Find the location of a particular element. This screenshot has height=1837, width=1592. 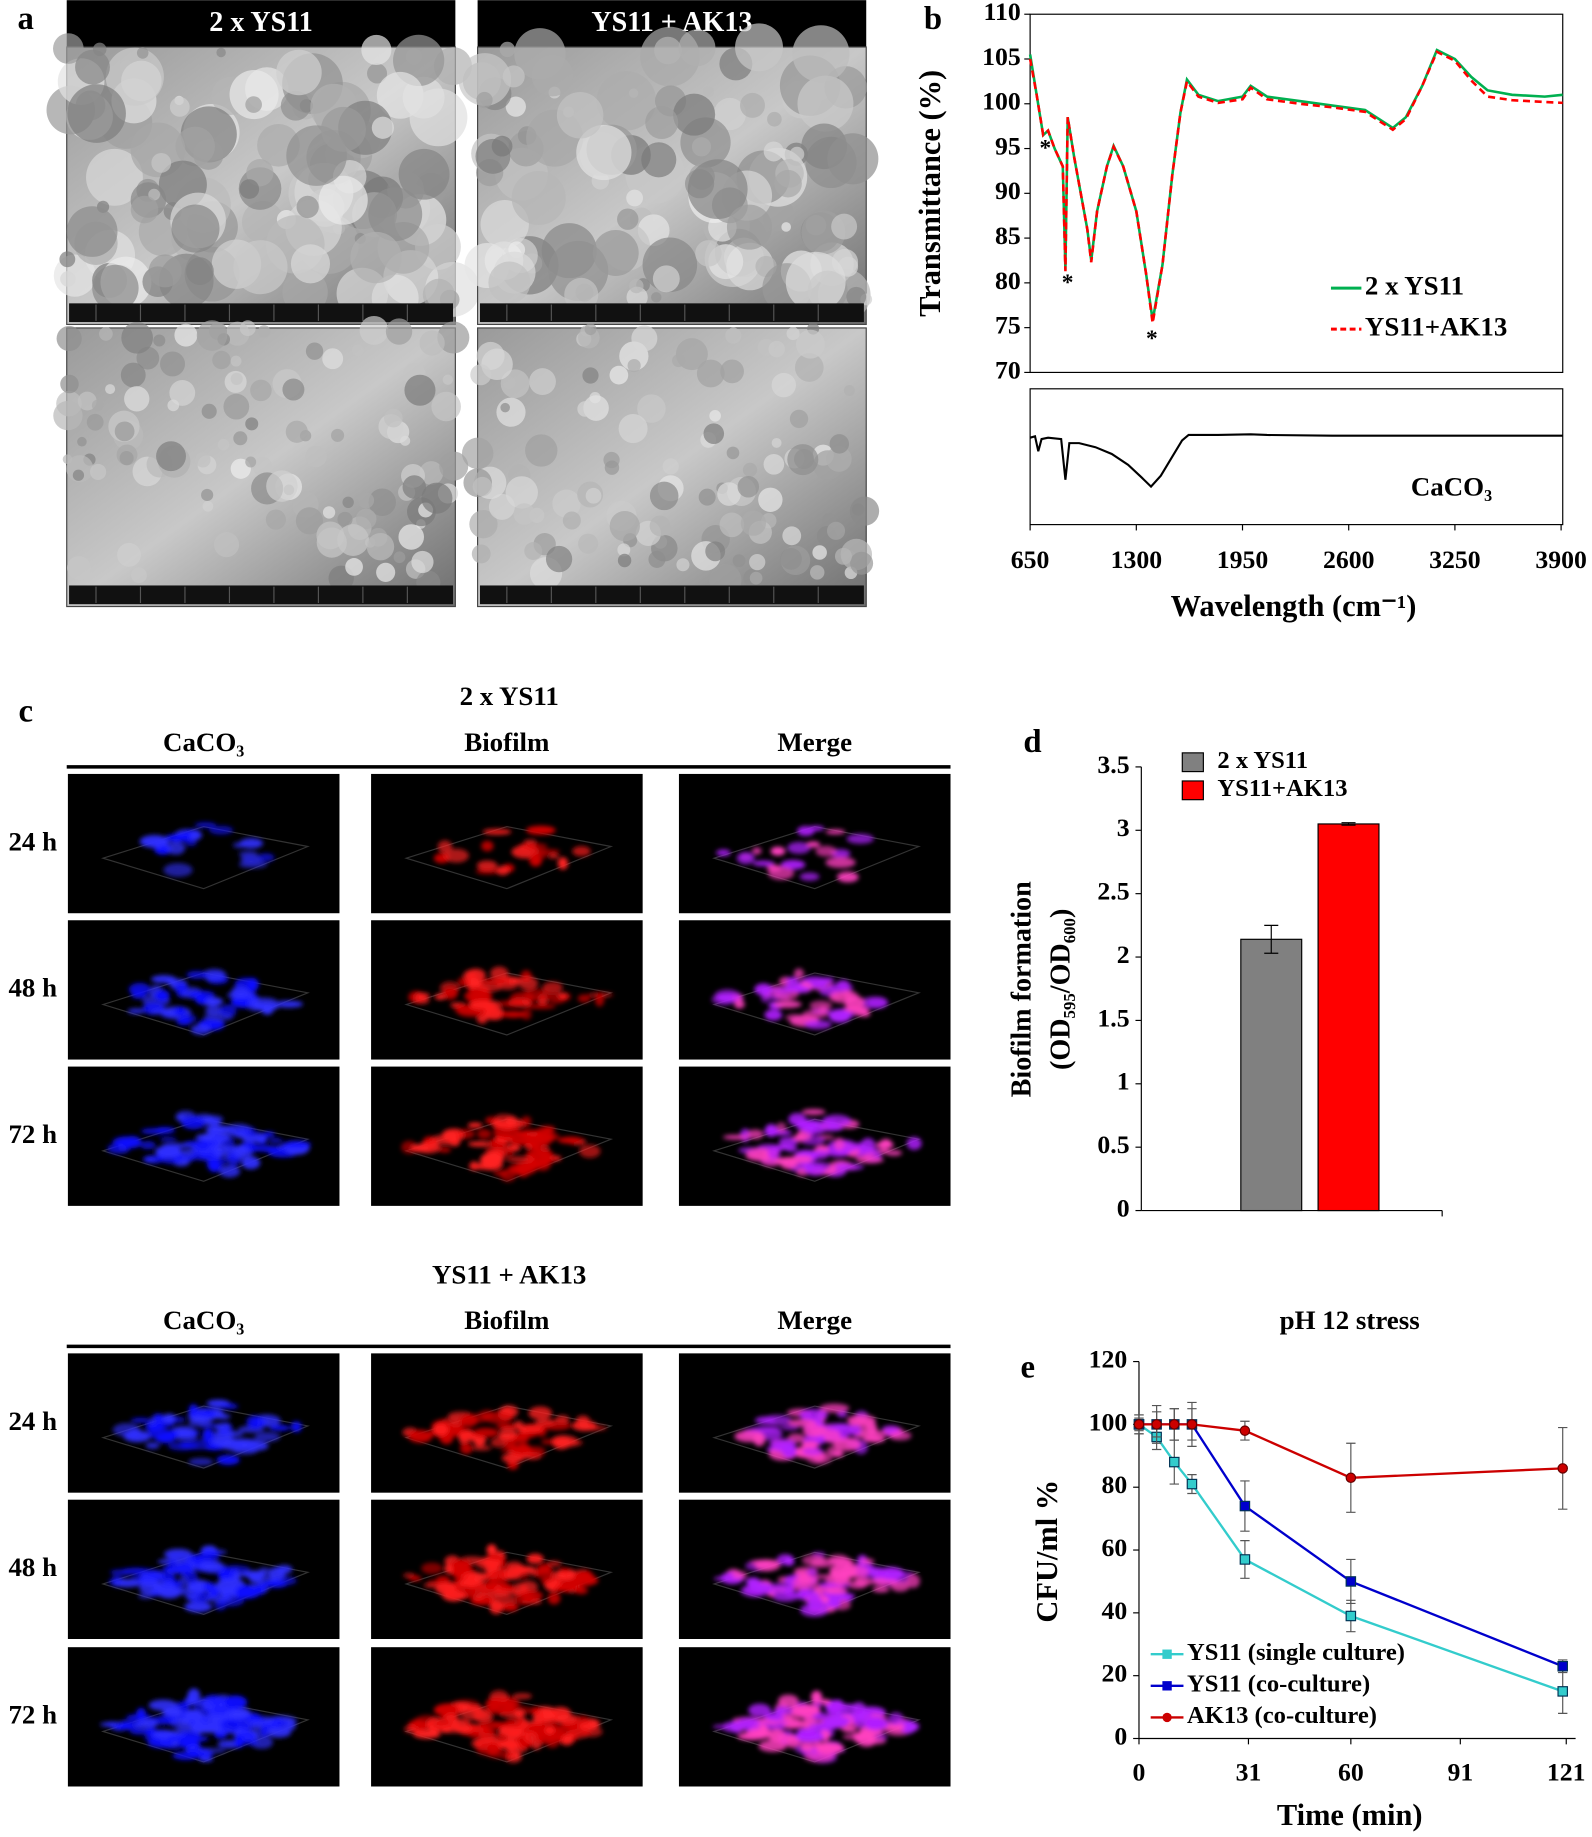

y-axis-label: Transmittance (%) is located at coordinates (930, 193).